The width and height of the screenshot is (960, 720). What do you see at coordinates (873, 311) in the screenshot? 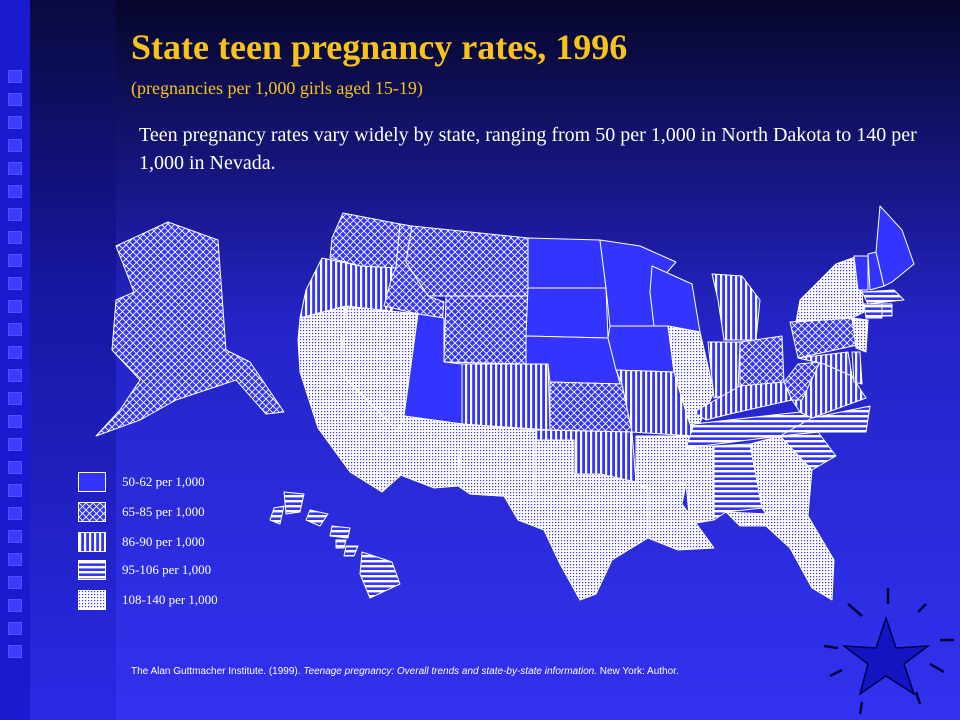
I see `state-ct` at bounding box center [873, 311].